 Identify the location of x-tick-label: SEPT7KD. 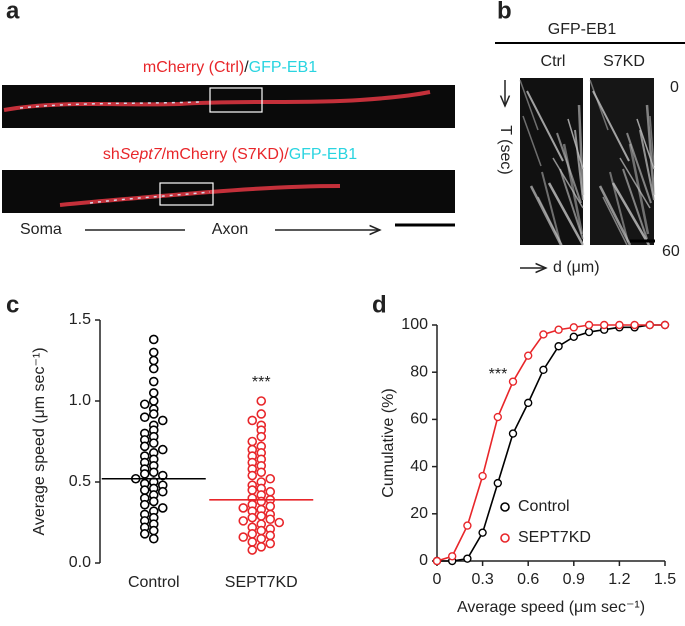
(261, 582).